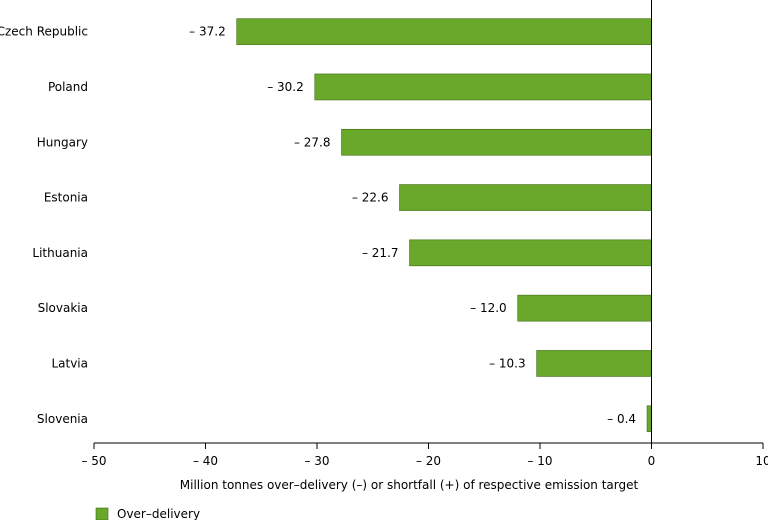 Image resolution: width=768 pixels, height=520 pixels. What do you see at coordinates (316, 461) in the screenshot?
I see `x-tick-label: – 30` at bounding box center [316, 461].